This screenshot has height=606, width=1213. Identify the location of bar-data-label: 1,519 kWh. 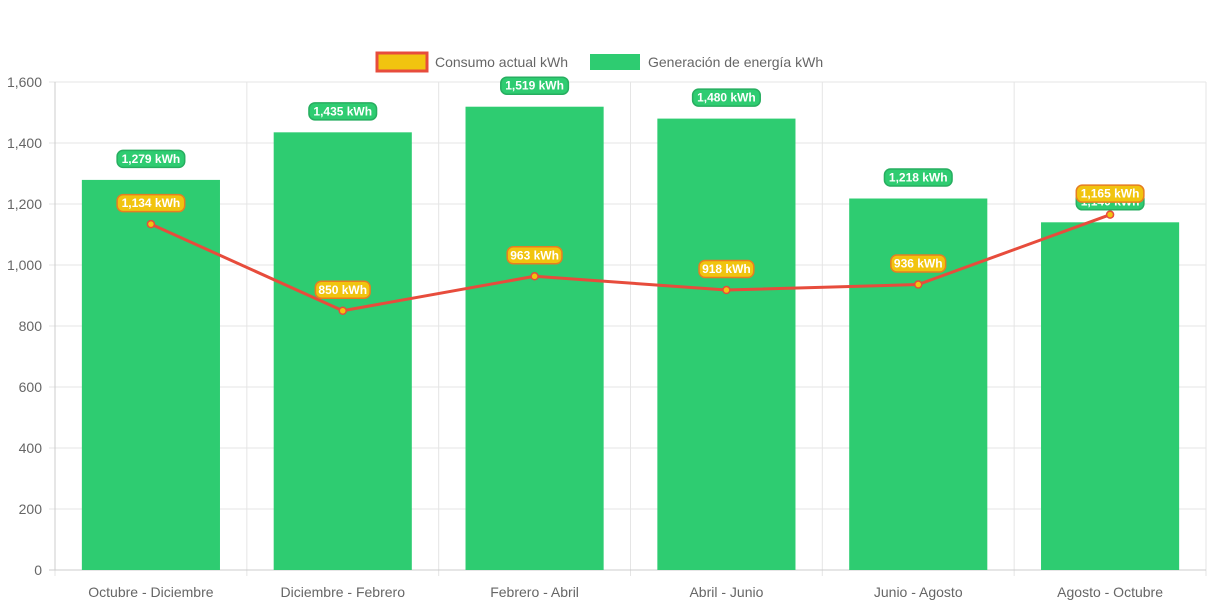
(535, 85).